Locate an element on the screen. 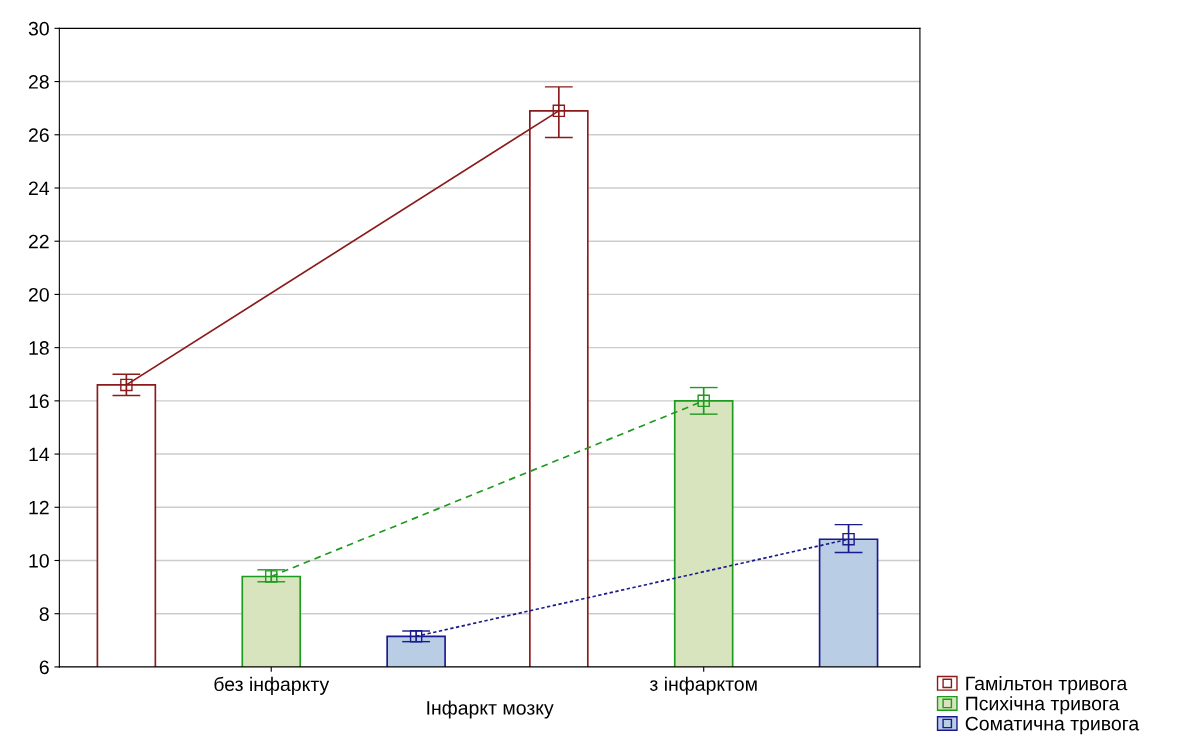 This screenshot has height=746, width=1187. legend-label: Гамільтон тривога is located at coordinates (1047, 685).